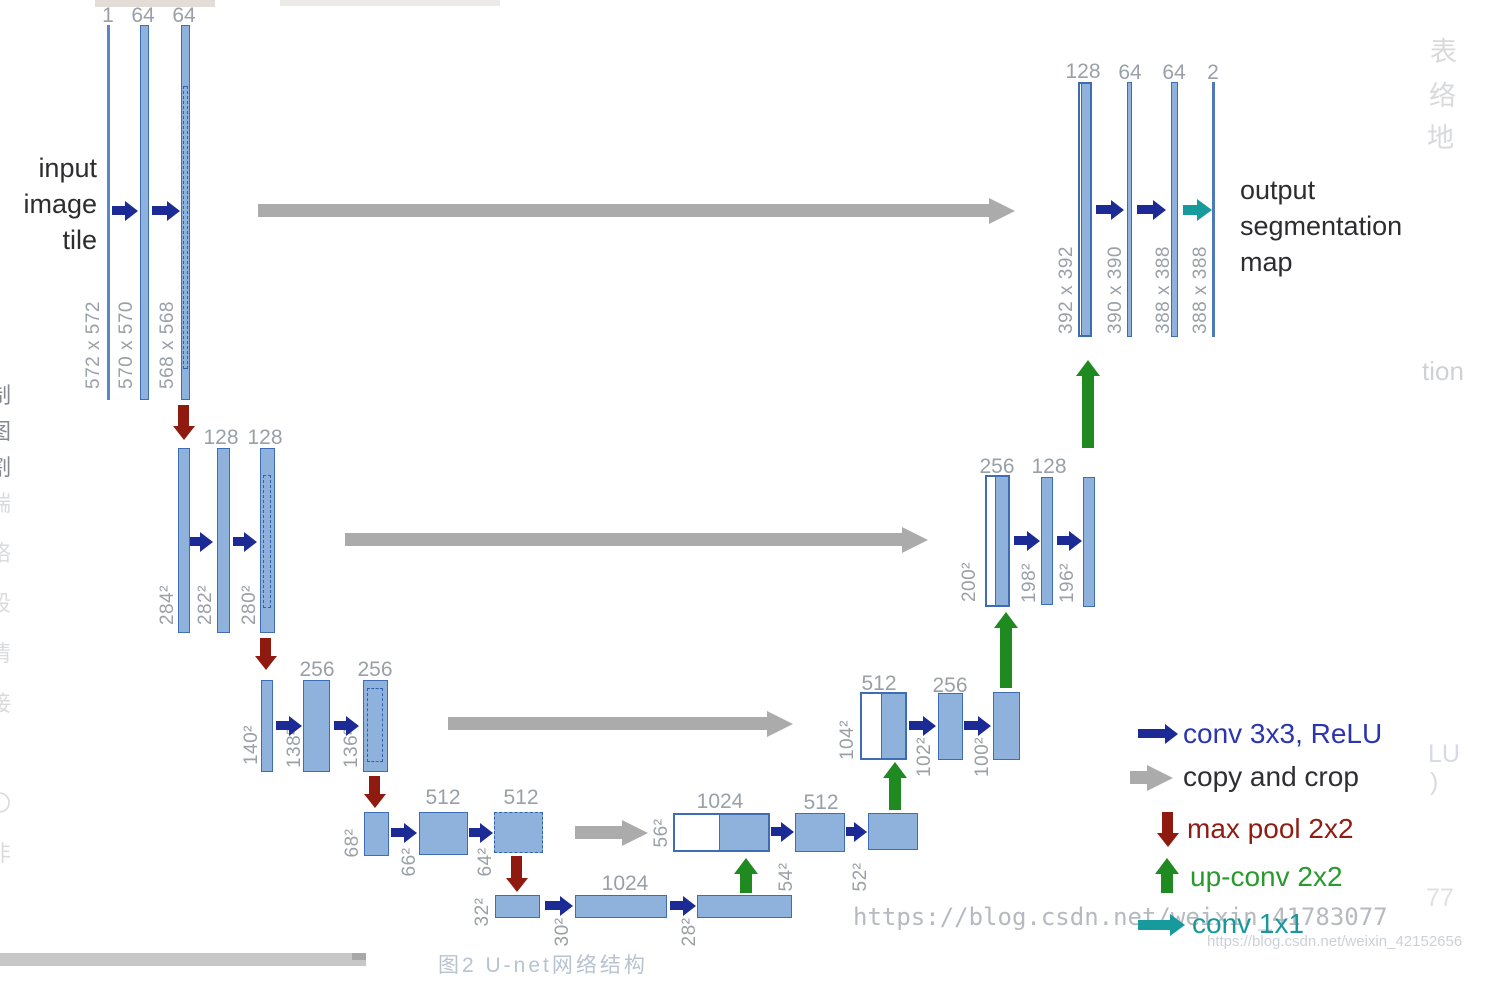 The width and height of the screenshot is (1501, 997). What do you see at coordinates (625, 883) in the screenshot?
I see `bottleneck-channels: 1024` at bounding box center [625, 883].